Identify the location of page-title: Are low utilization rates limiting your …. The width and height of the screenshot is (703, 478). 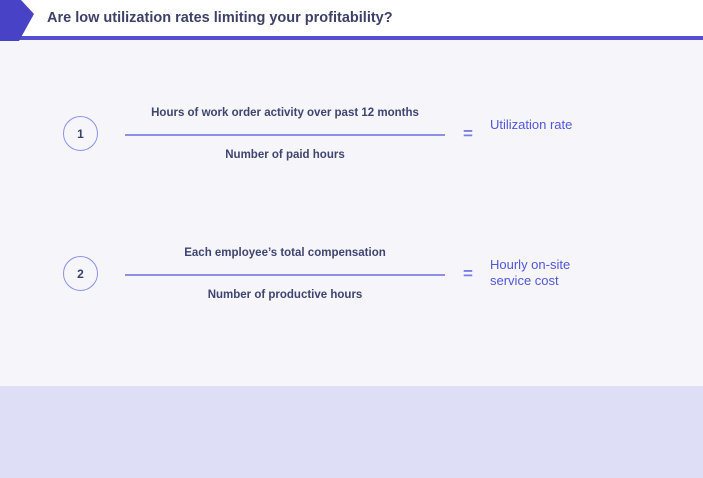
(220, 18).